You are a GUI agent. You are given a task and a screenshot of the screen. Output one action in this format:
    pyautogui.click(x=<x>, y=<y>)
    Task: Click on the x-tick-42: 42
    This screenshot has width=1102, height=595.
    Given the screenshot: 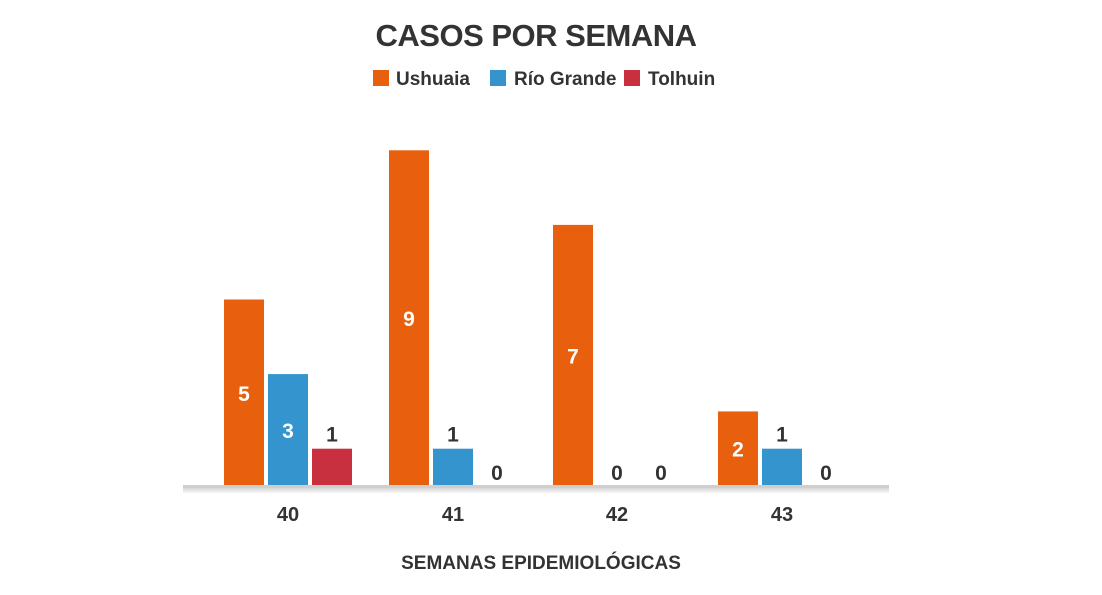 What is the action you would take?
    pyautogui.click(x=617, y=515)
    